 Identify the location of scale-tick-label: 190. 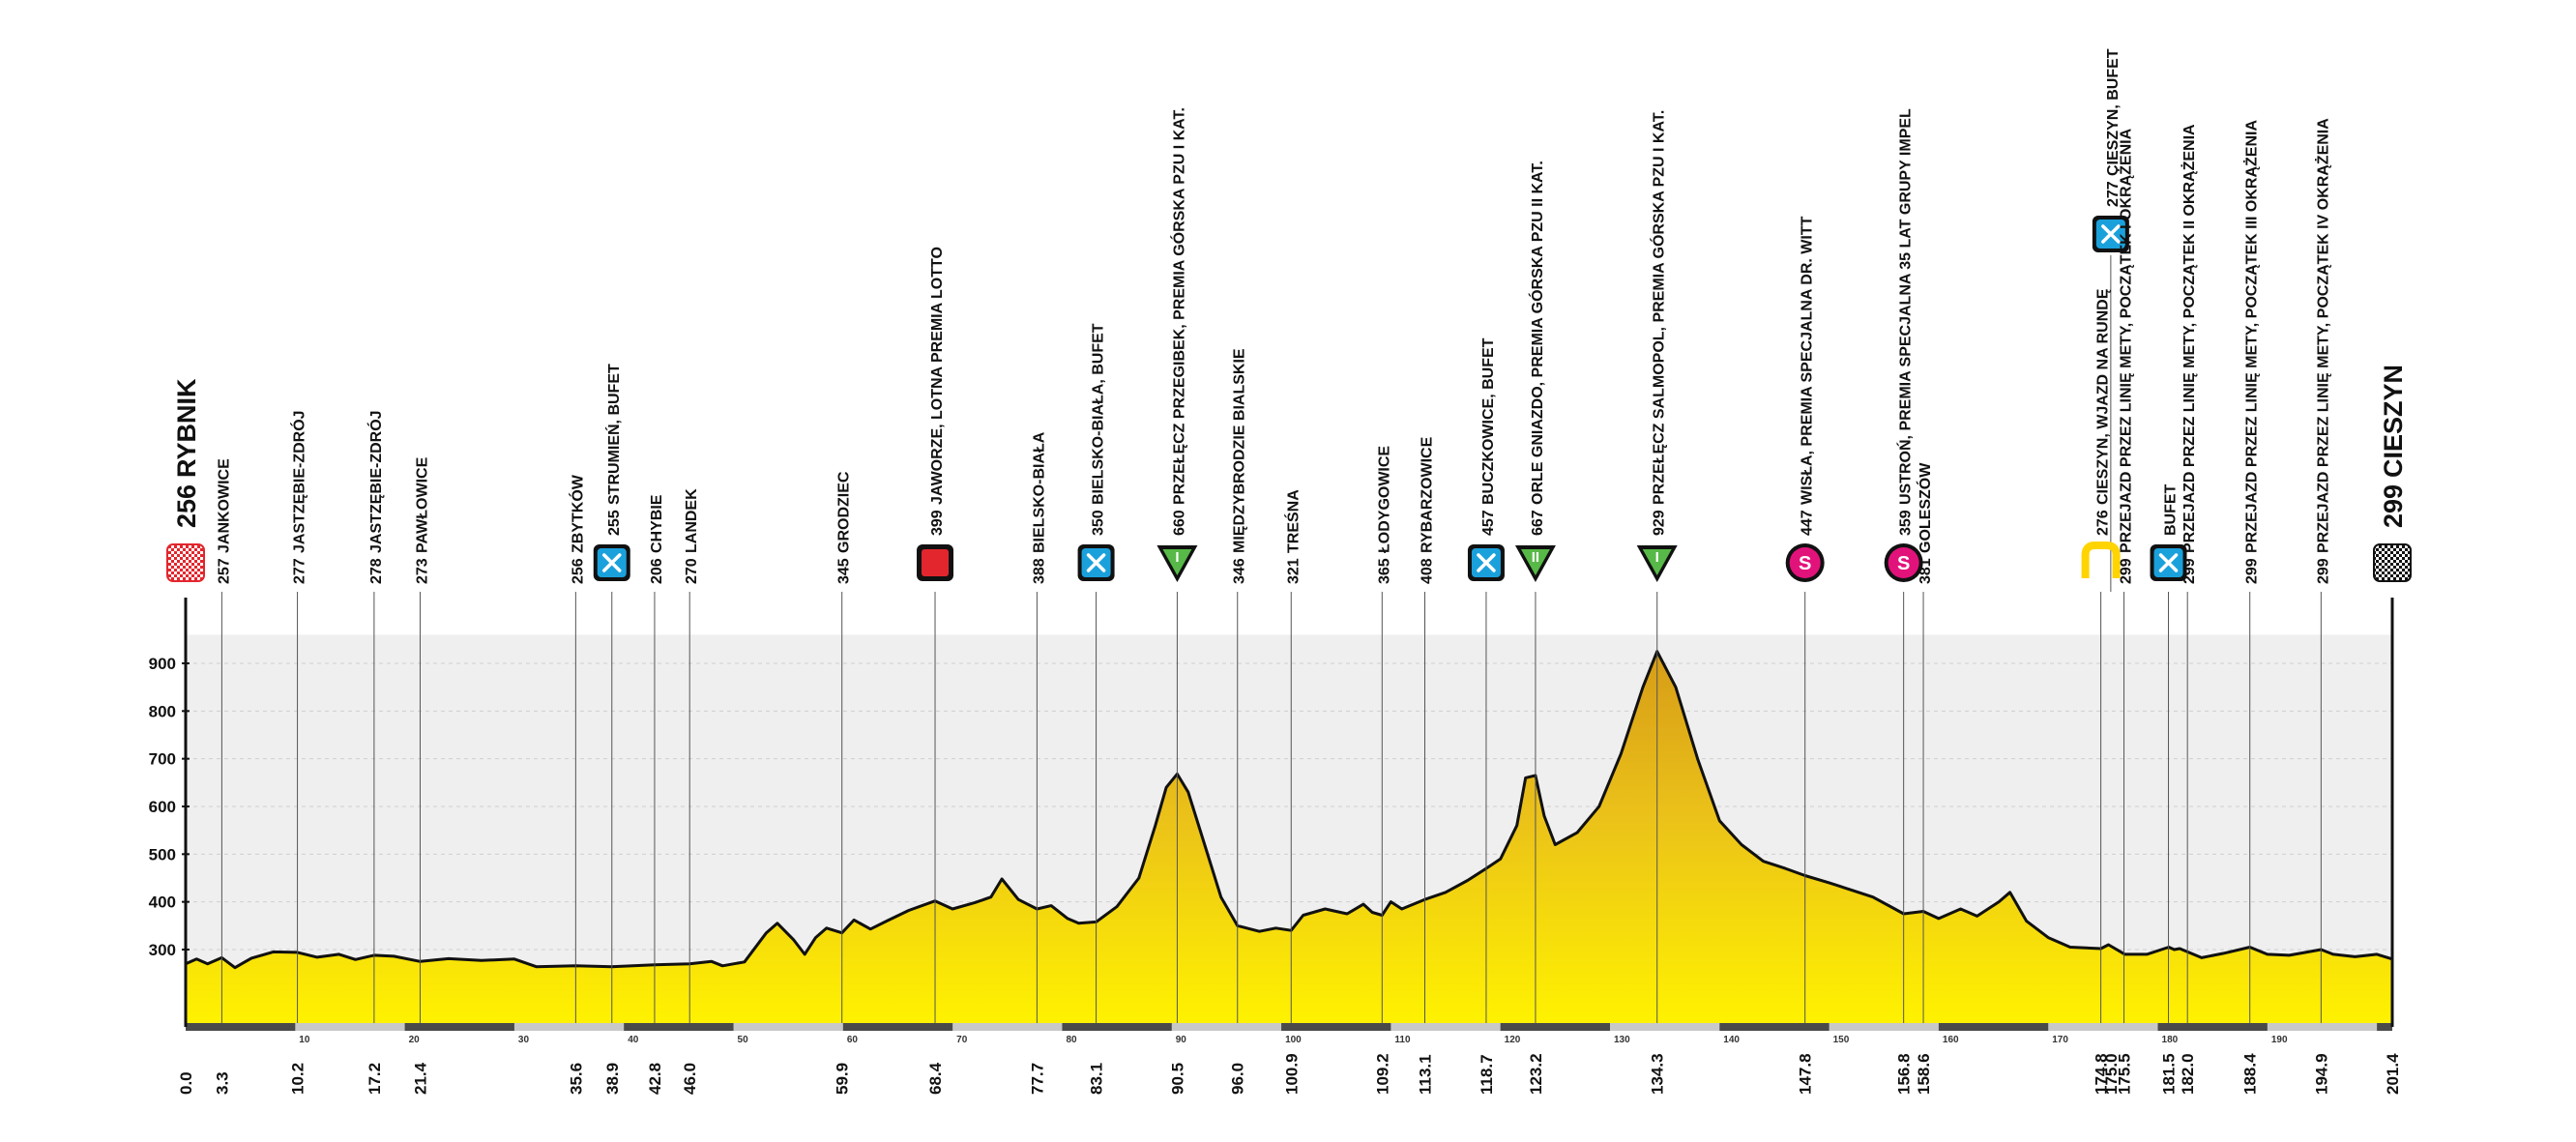
(2279, 1040).